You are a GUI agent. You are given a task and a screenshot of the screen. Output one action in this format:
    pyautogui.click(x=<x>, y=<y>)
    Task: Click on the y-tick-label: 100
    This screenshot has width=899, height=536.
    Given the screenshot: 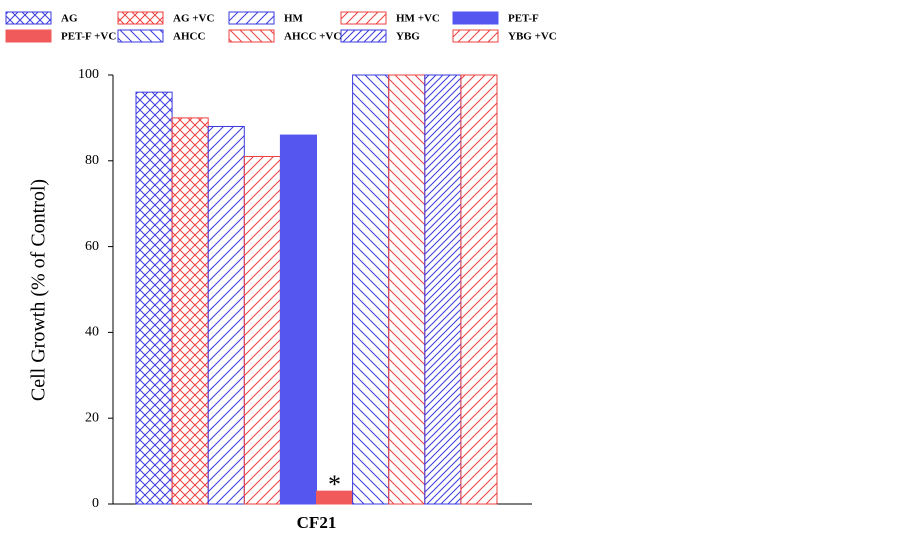 What is the action you would take?
    pyautogui.click(x=88, y=74)
    